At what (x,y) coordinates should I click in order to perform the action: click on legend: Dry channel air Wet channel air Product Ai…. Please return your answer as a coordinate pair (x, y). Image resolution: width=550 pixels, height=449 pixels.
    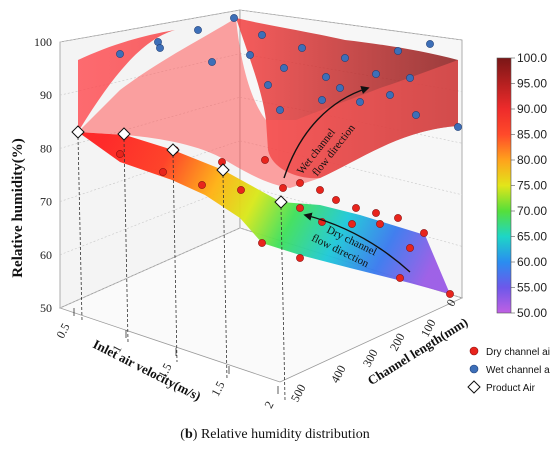
    Looking at the image, I should click on (508, 370).